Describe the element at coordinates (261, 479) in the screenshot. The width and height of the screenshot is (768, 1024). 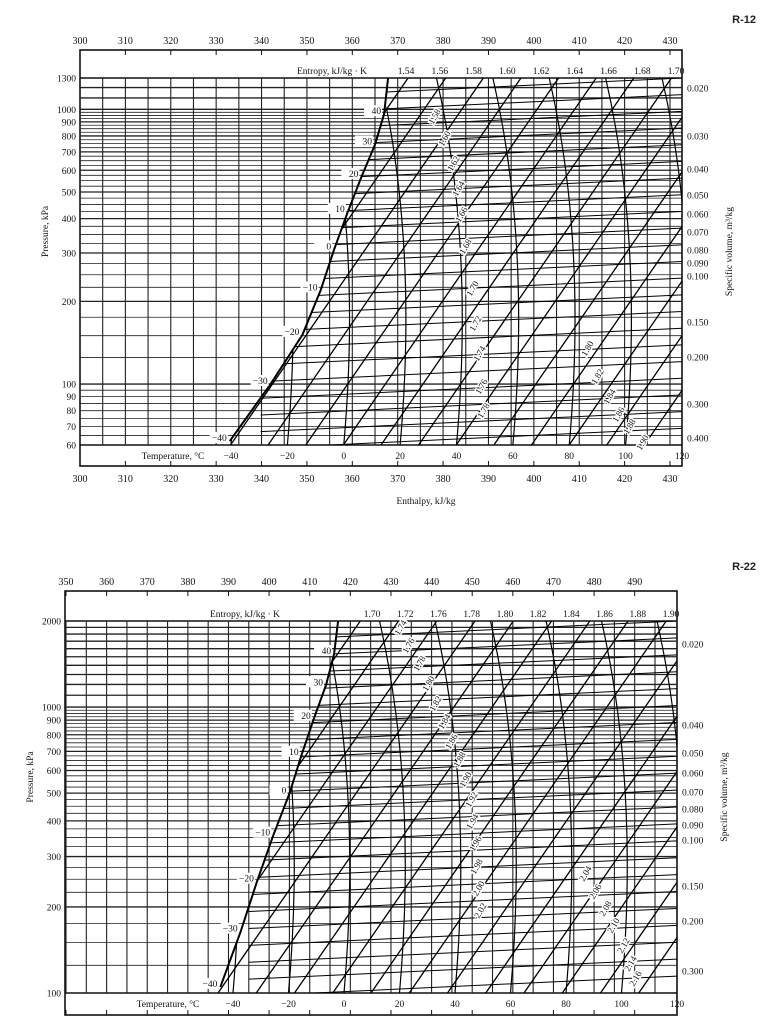
I see `enthalpy-tick-bottom: 340` at that location.